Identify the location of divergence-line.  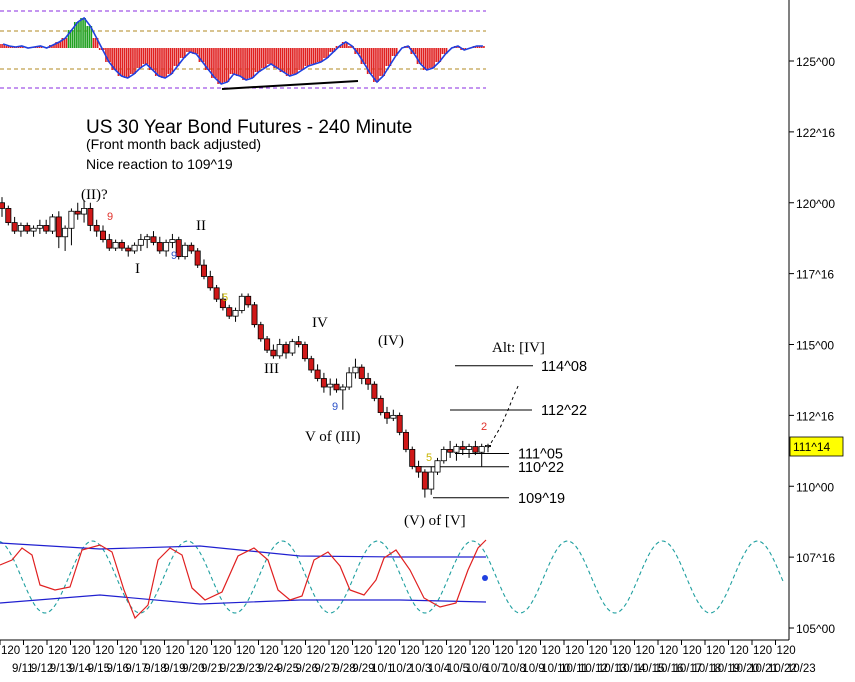
(290, 85).